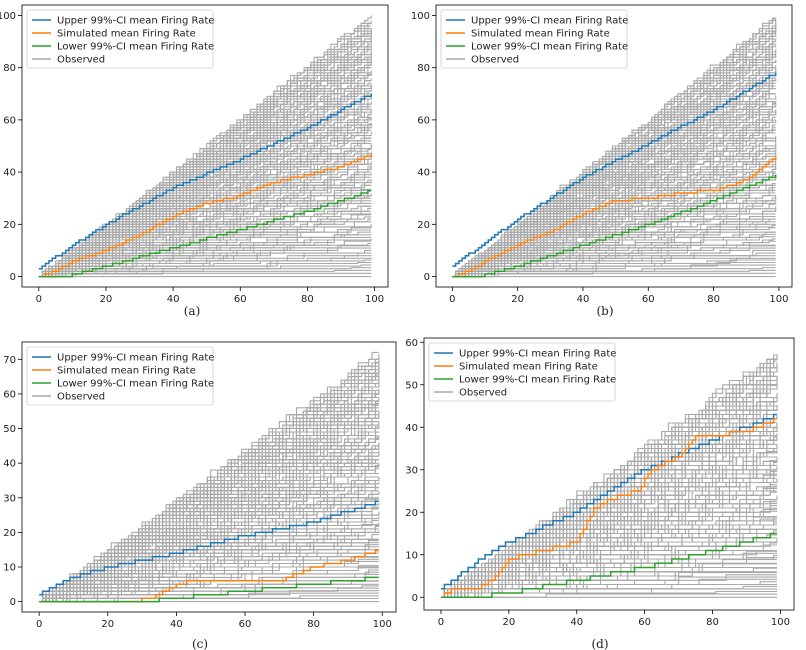 This screenshot has height=650, width=806. I want to click on panel-caption: (b), so click(604, 311).